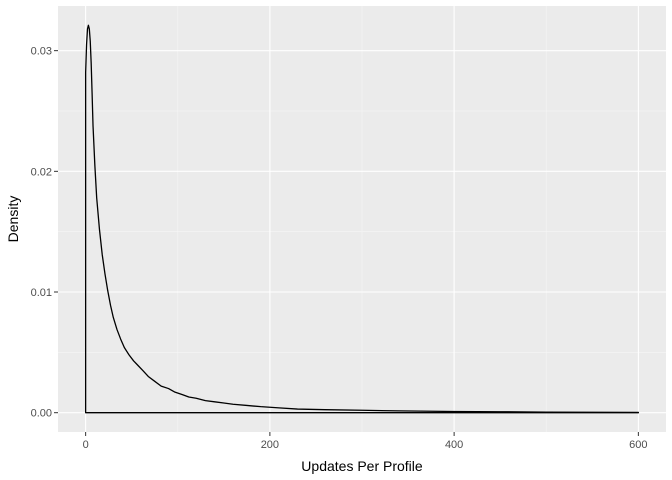 This screenshot has height=480, width=672. What do you see at coordinates (365, 441) in the screenshot?
I see `x-axis-ticks: 0 200 400 600` at bounding box center [365, 441].